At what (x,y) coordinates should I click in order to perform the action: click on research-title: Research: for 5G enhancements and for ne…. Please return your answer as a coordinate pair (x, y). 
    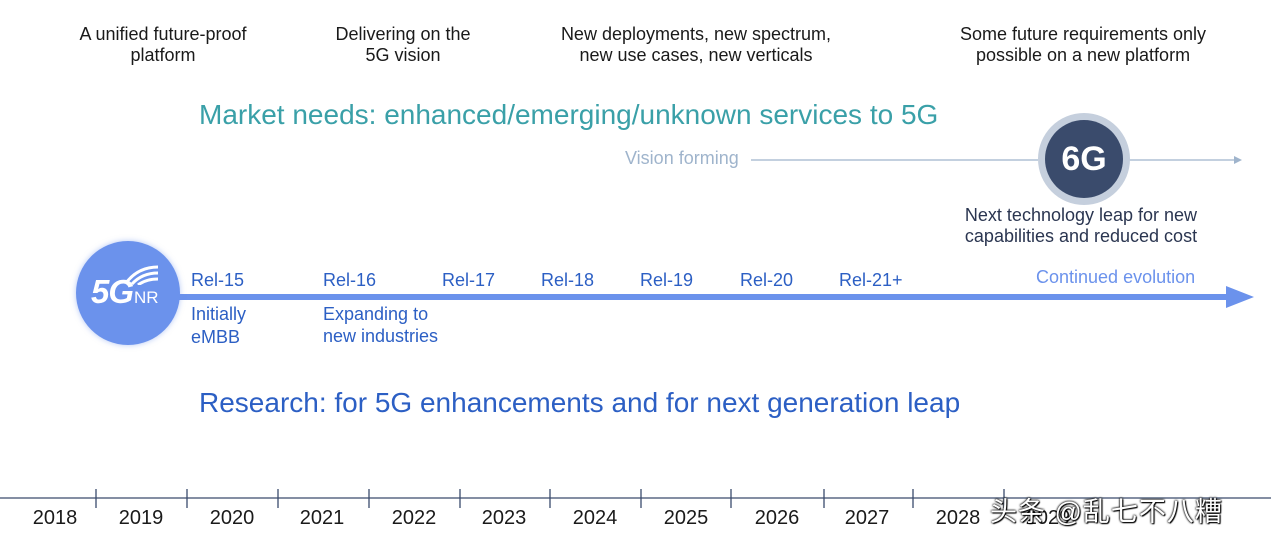
    Looking at the image, I should click on (580, 402).